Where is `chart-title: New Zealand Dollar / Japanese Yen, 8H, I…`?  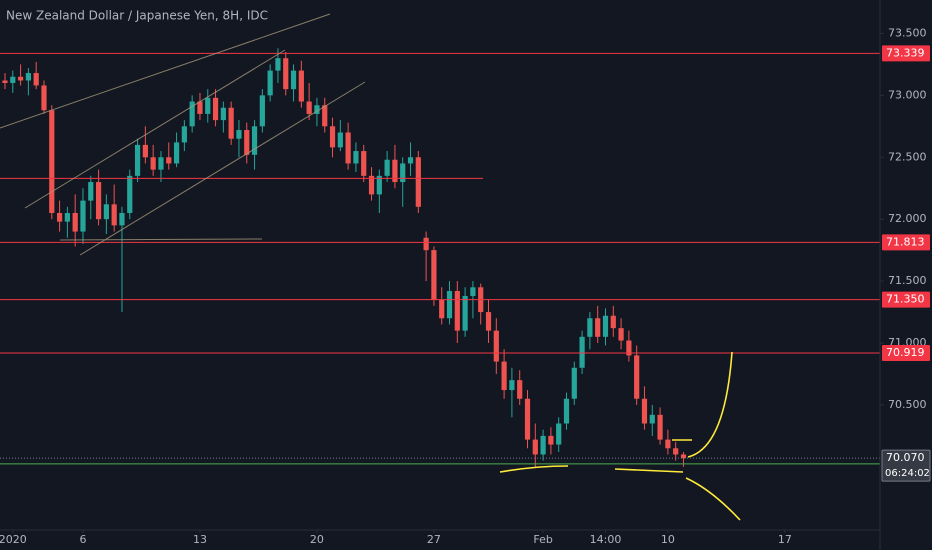 chart-title: New Zealand Dollar / Japanese Yen, 8H, I… is located at coordinates (137, 16).